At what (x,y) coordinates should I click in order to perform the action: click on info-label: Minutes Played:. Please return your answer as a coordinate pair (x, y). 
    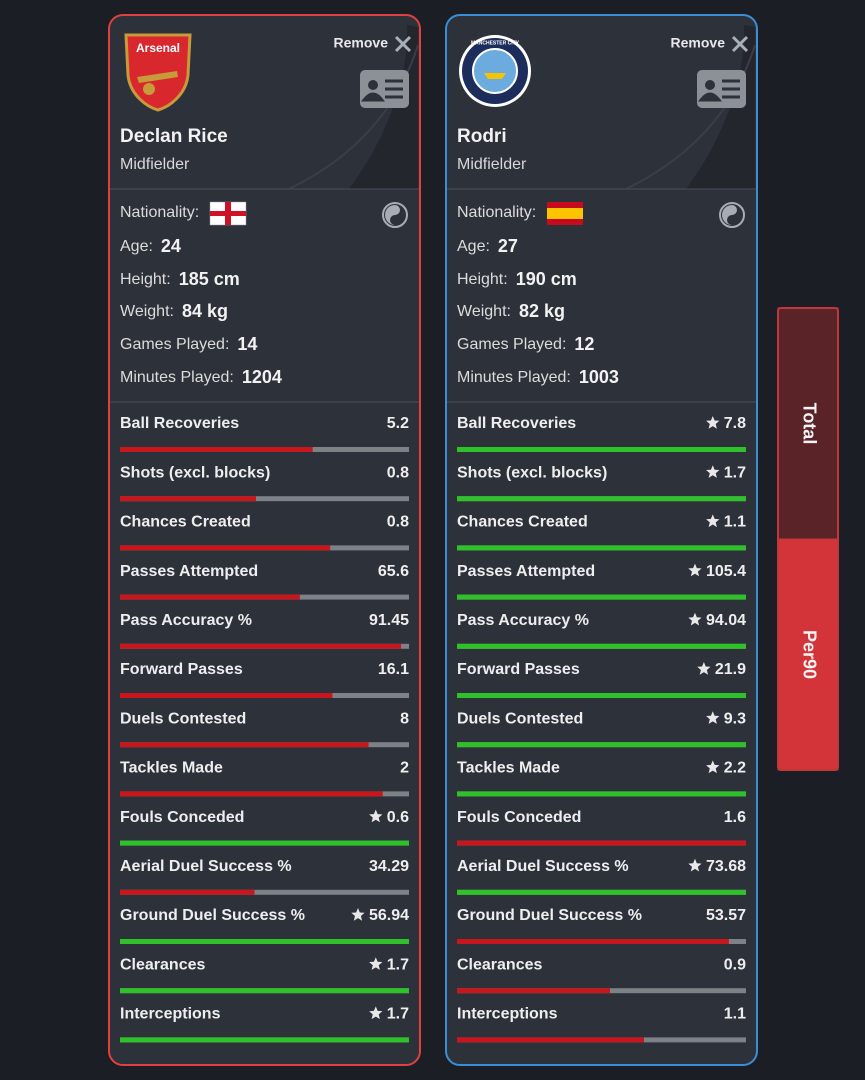
    Looking at the image, I should click on (177, 377).